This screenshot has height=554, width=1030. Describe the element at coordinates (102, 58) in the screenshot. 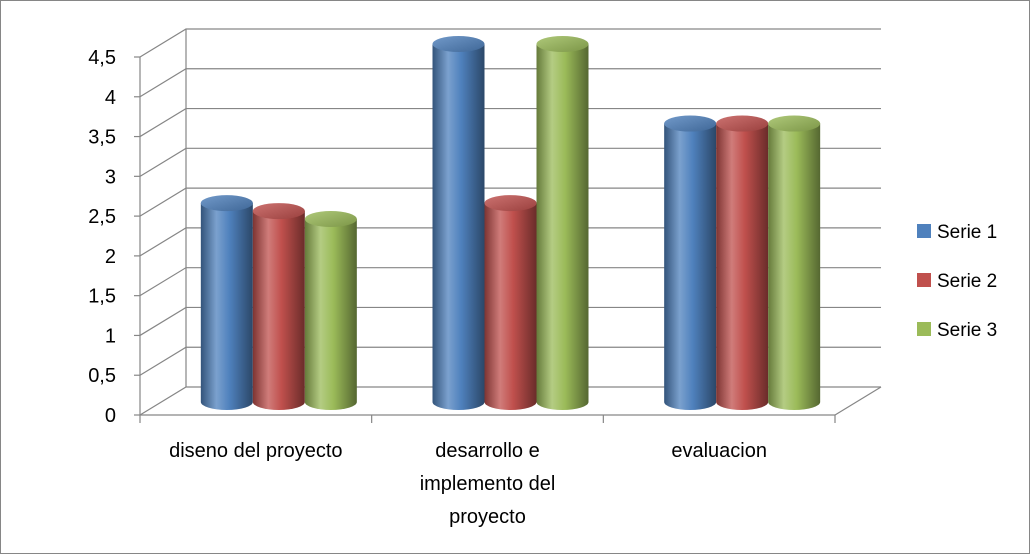

I see `y-tick-label: 4,5` at that location.